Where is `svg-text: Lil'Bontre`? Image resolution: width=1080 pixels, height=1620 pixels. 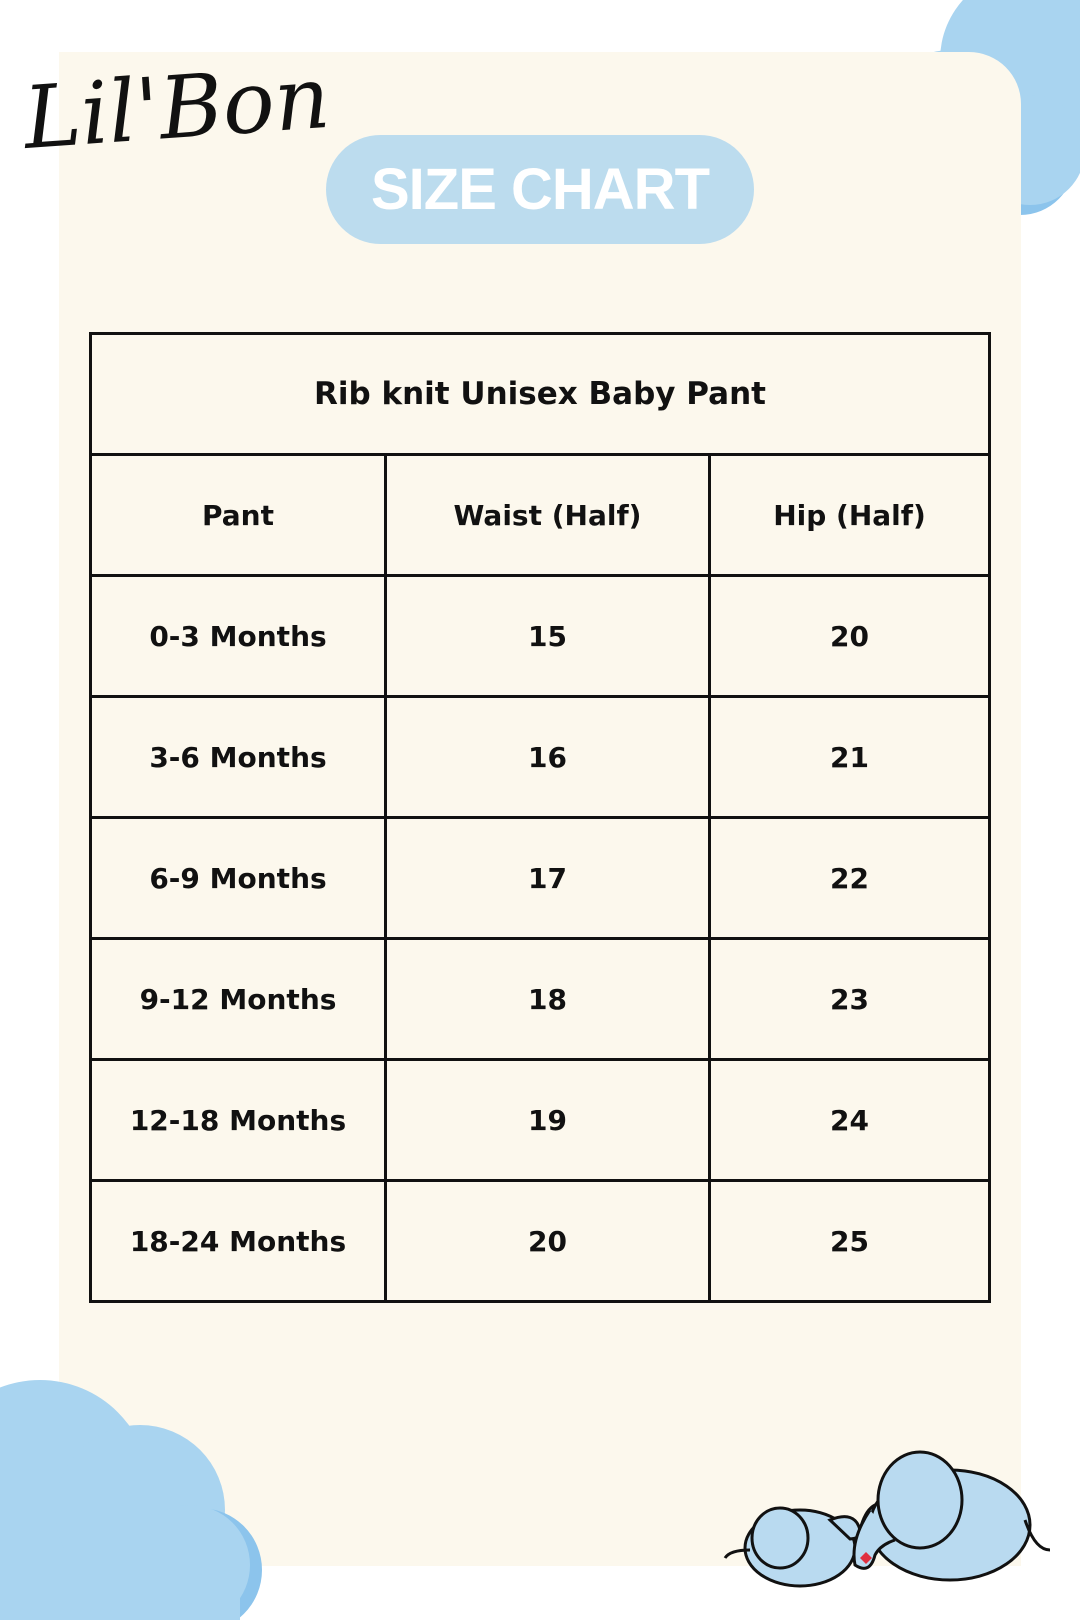 svg-text: Lil'Bontre is located at coordinates (173, 98).